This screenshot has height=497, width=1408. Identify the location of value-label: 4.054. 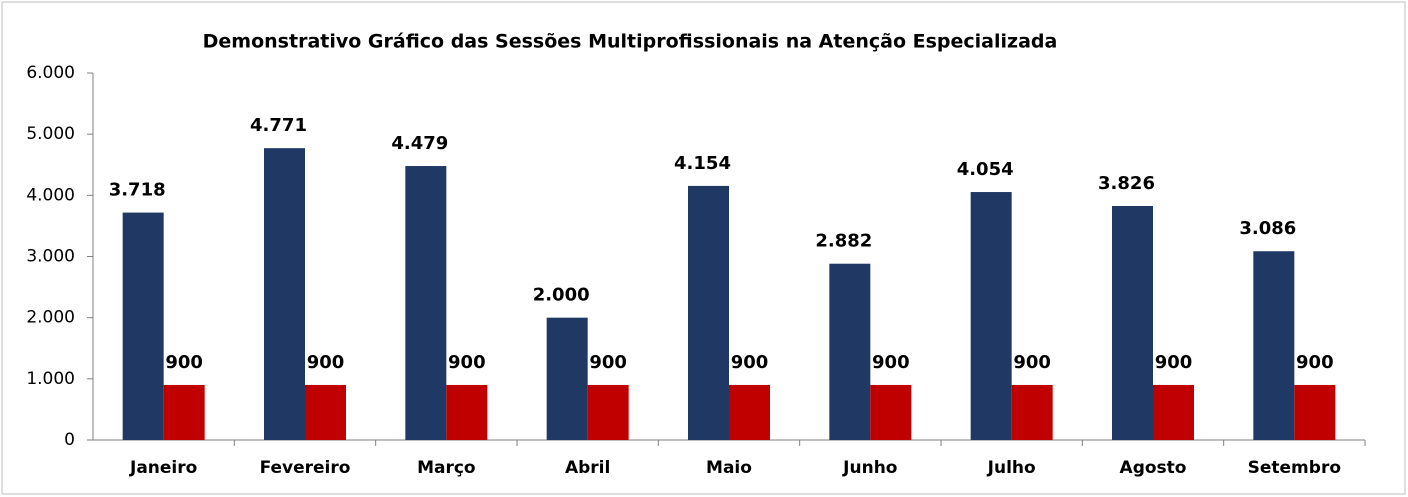
(985, 169).